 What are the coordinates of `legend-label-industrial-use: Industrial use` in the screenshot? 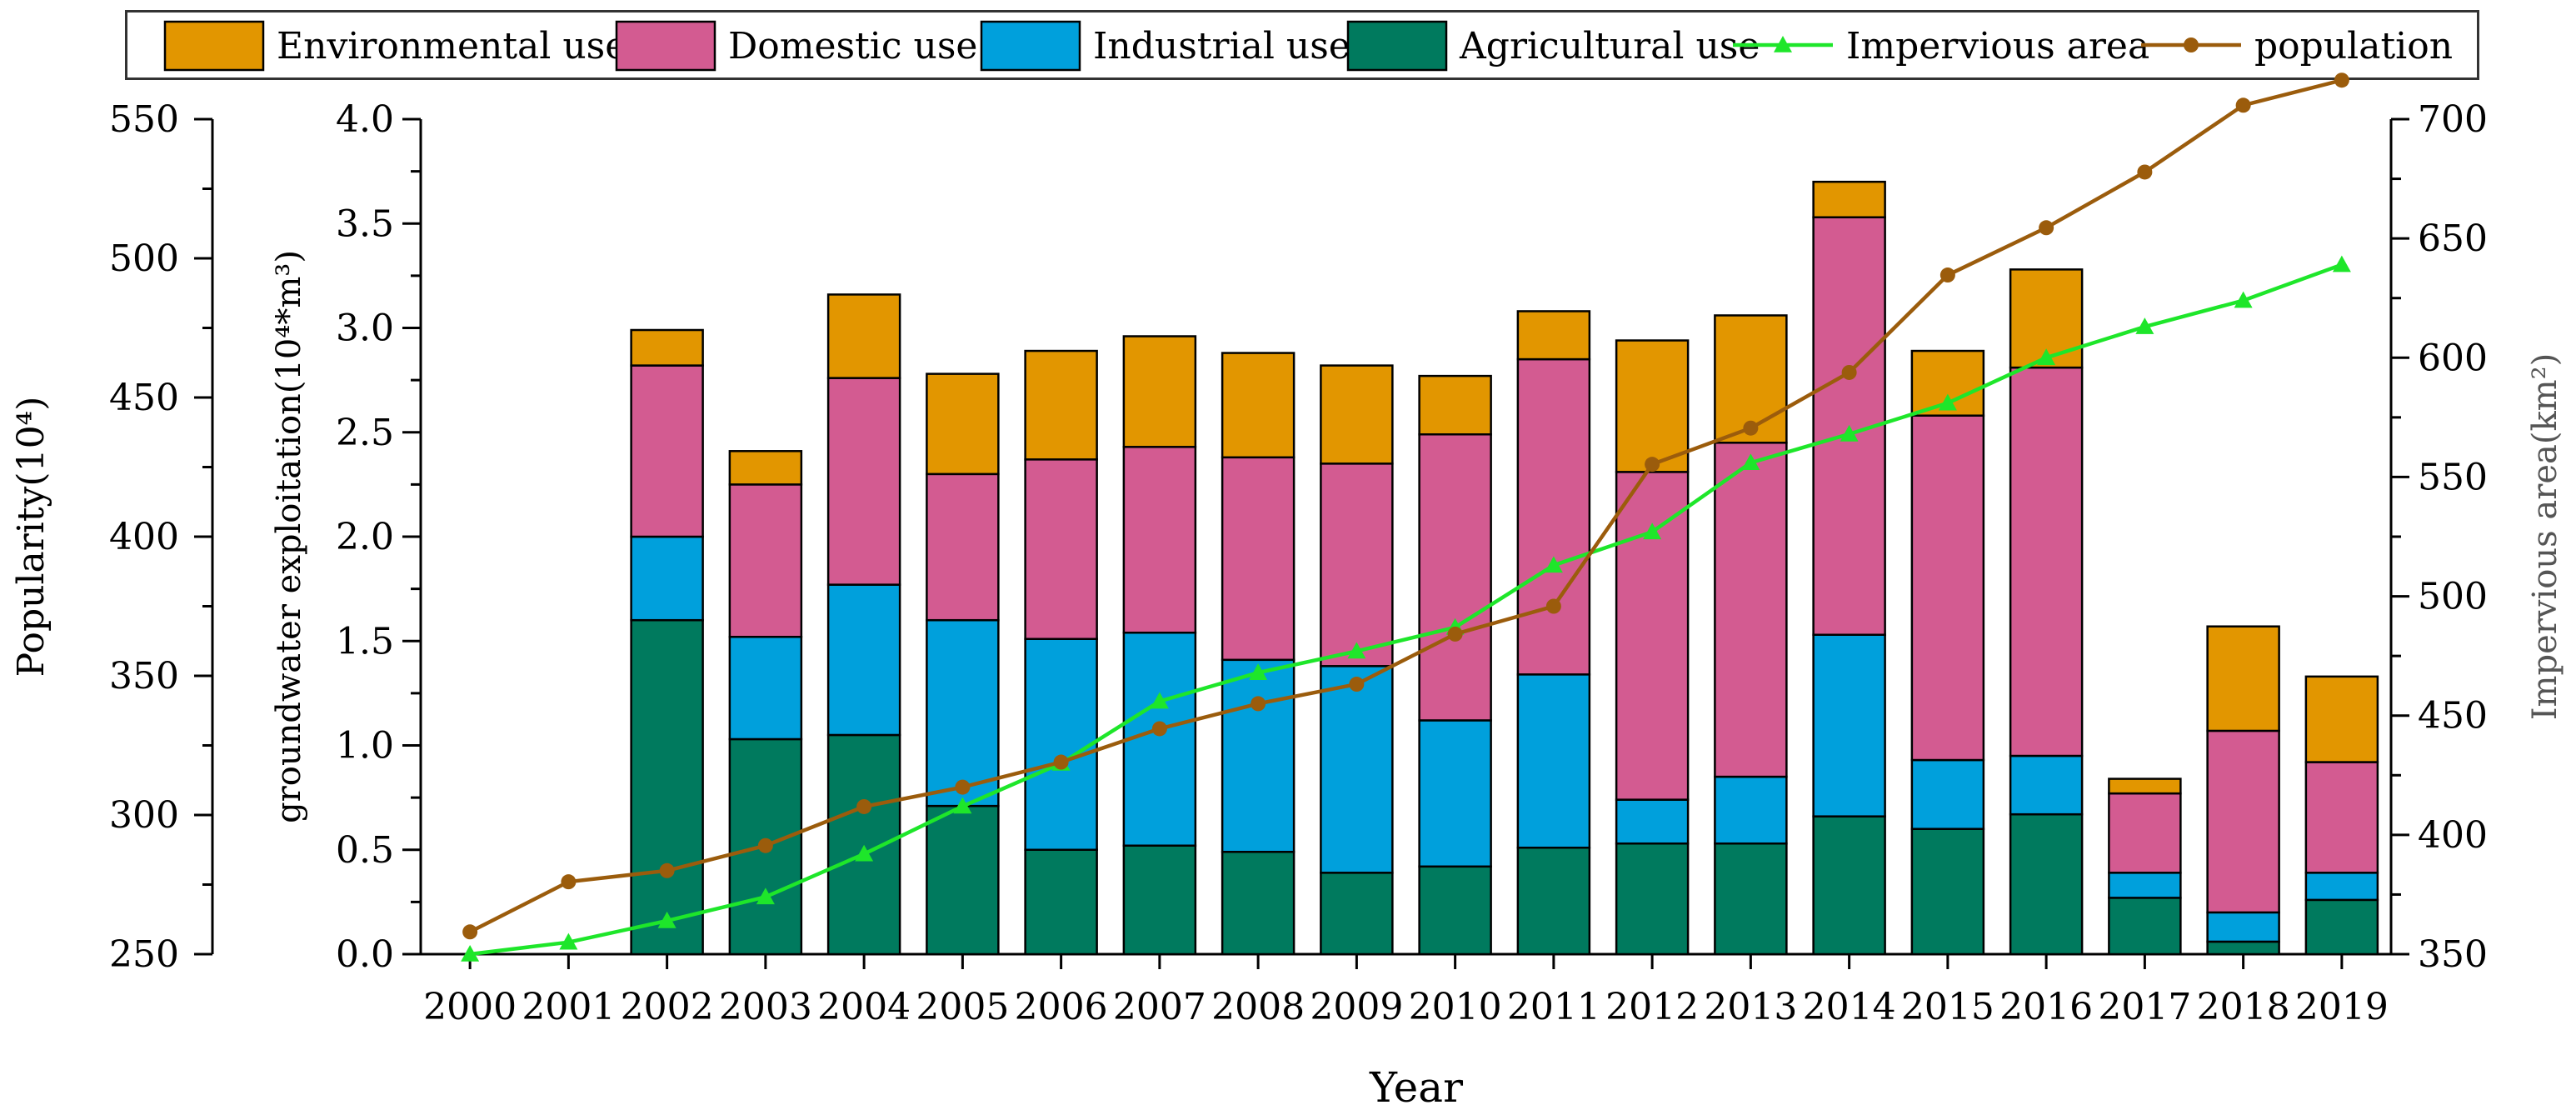 It's located at (1221, 46).